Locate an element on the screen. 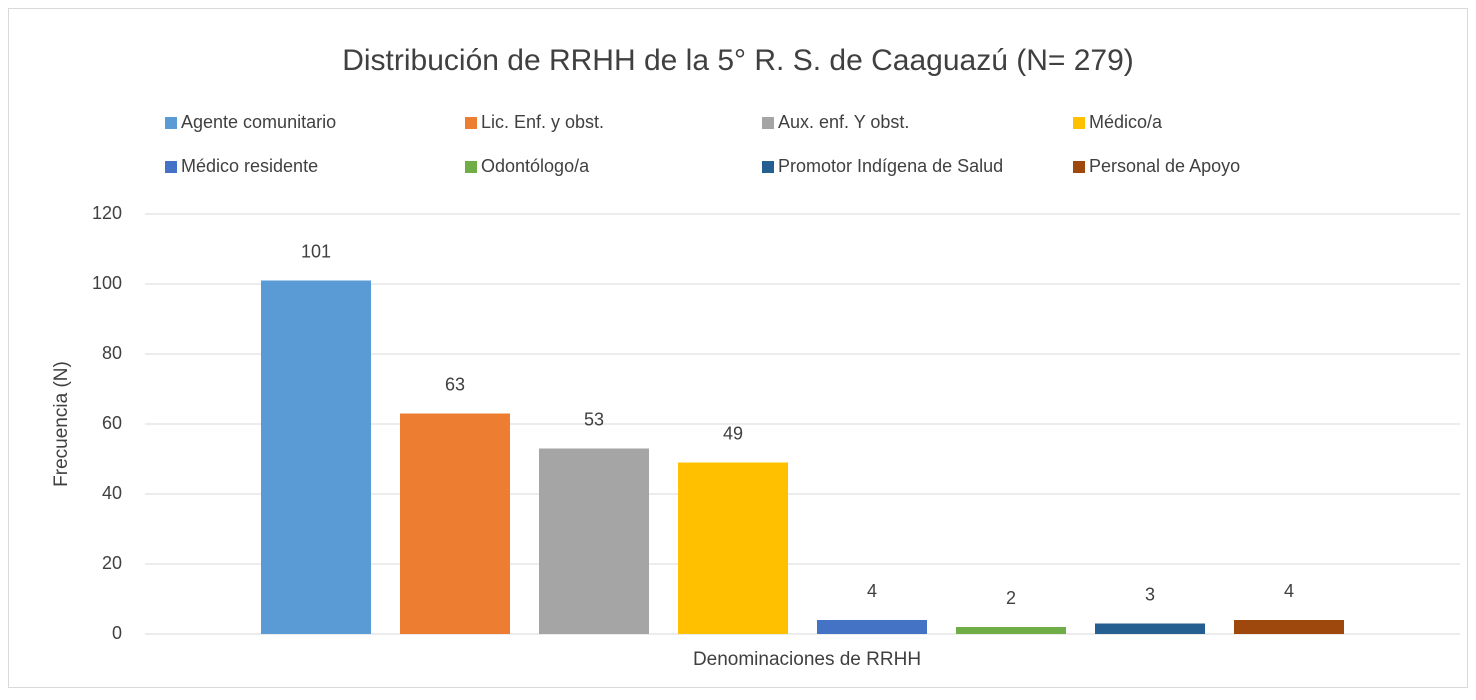 This screenshot has width=1476, height=700. y-tick-label: 80 is located at coordinates (112, 353).